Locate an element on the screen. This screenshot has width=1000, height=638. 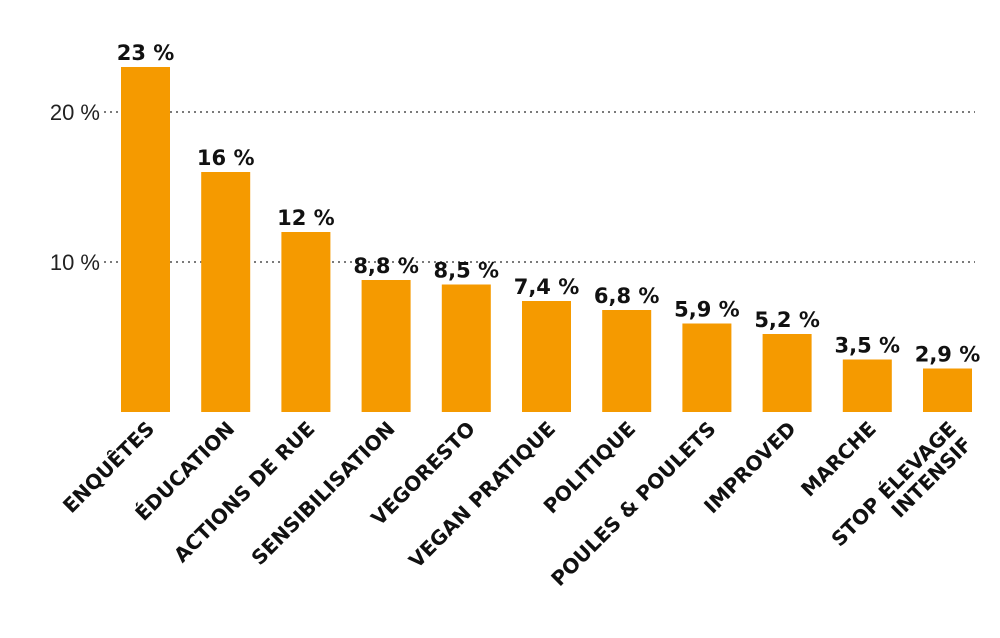
bar-value-label: 2,9 % is located at coordinates (948, 355).